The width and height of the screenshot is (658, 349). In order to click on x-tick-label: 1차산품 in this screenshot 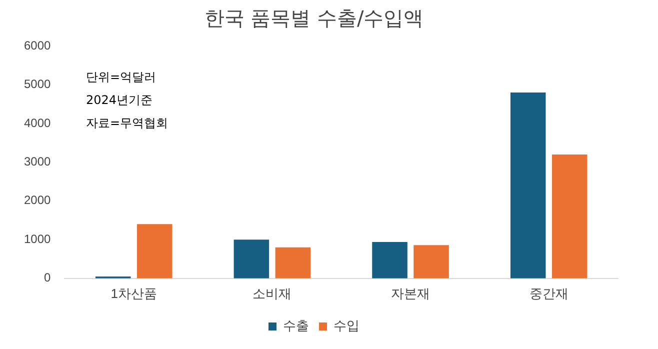, I will do `click(133, 293)`.